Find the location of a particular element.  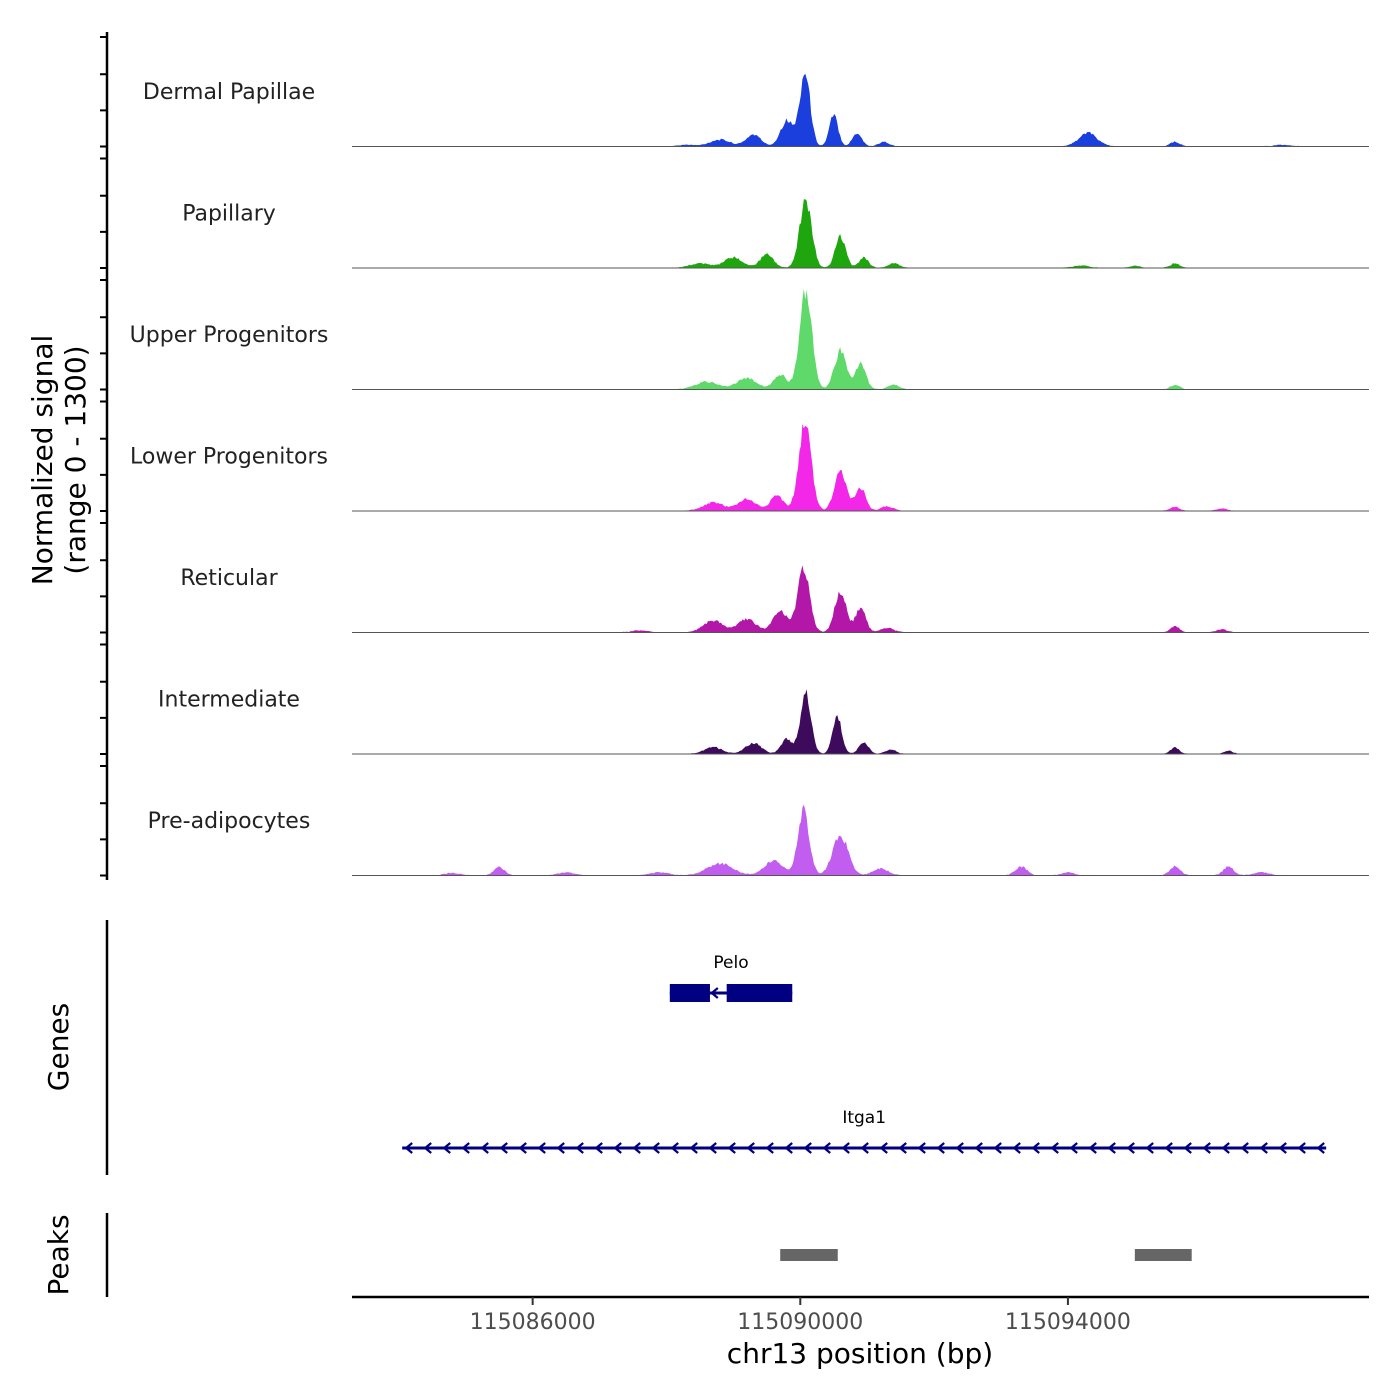

genes-track-label: Genes is located at coordinates (58, 1047).